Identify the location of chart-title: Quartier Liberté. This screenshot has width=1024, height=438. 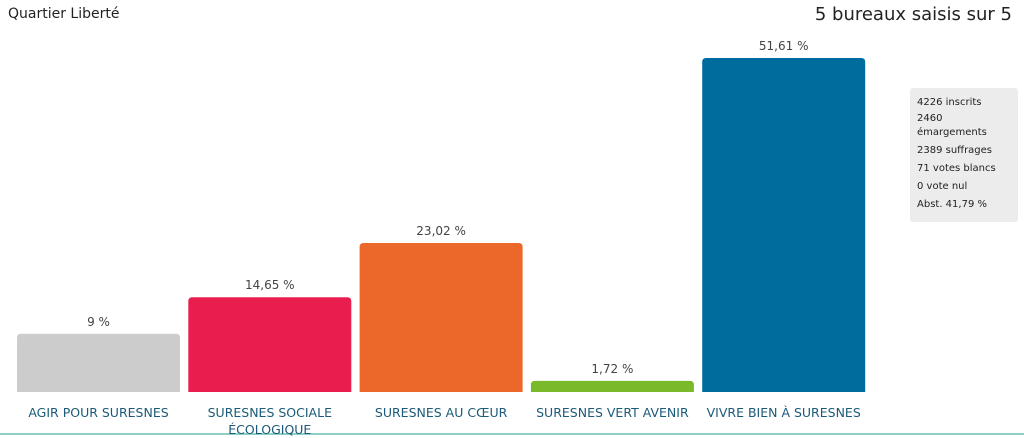
(64, 14).